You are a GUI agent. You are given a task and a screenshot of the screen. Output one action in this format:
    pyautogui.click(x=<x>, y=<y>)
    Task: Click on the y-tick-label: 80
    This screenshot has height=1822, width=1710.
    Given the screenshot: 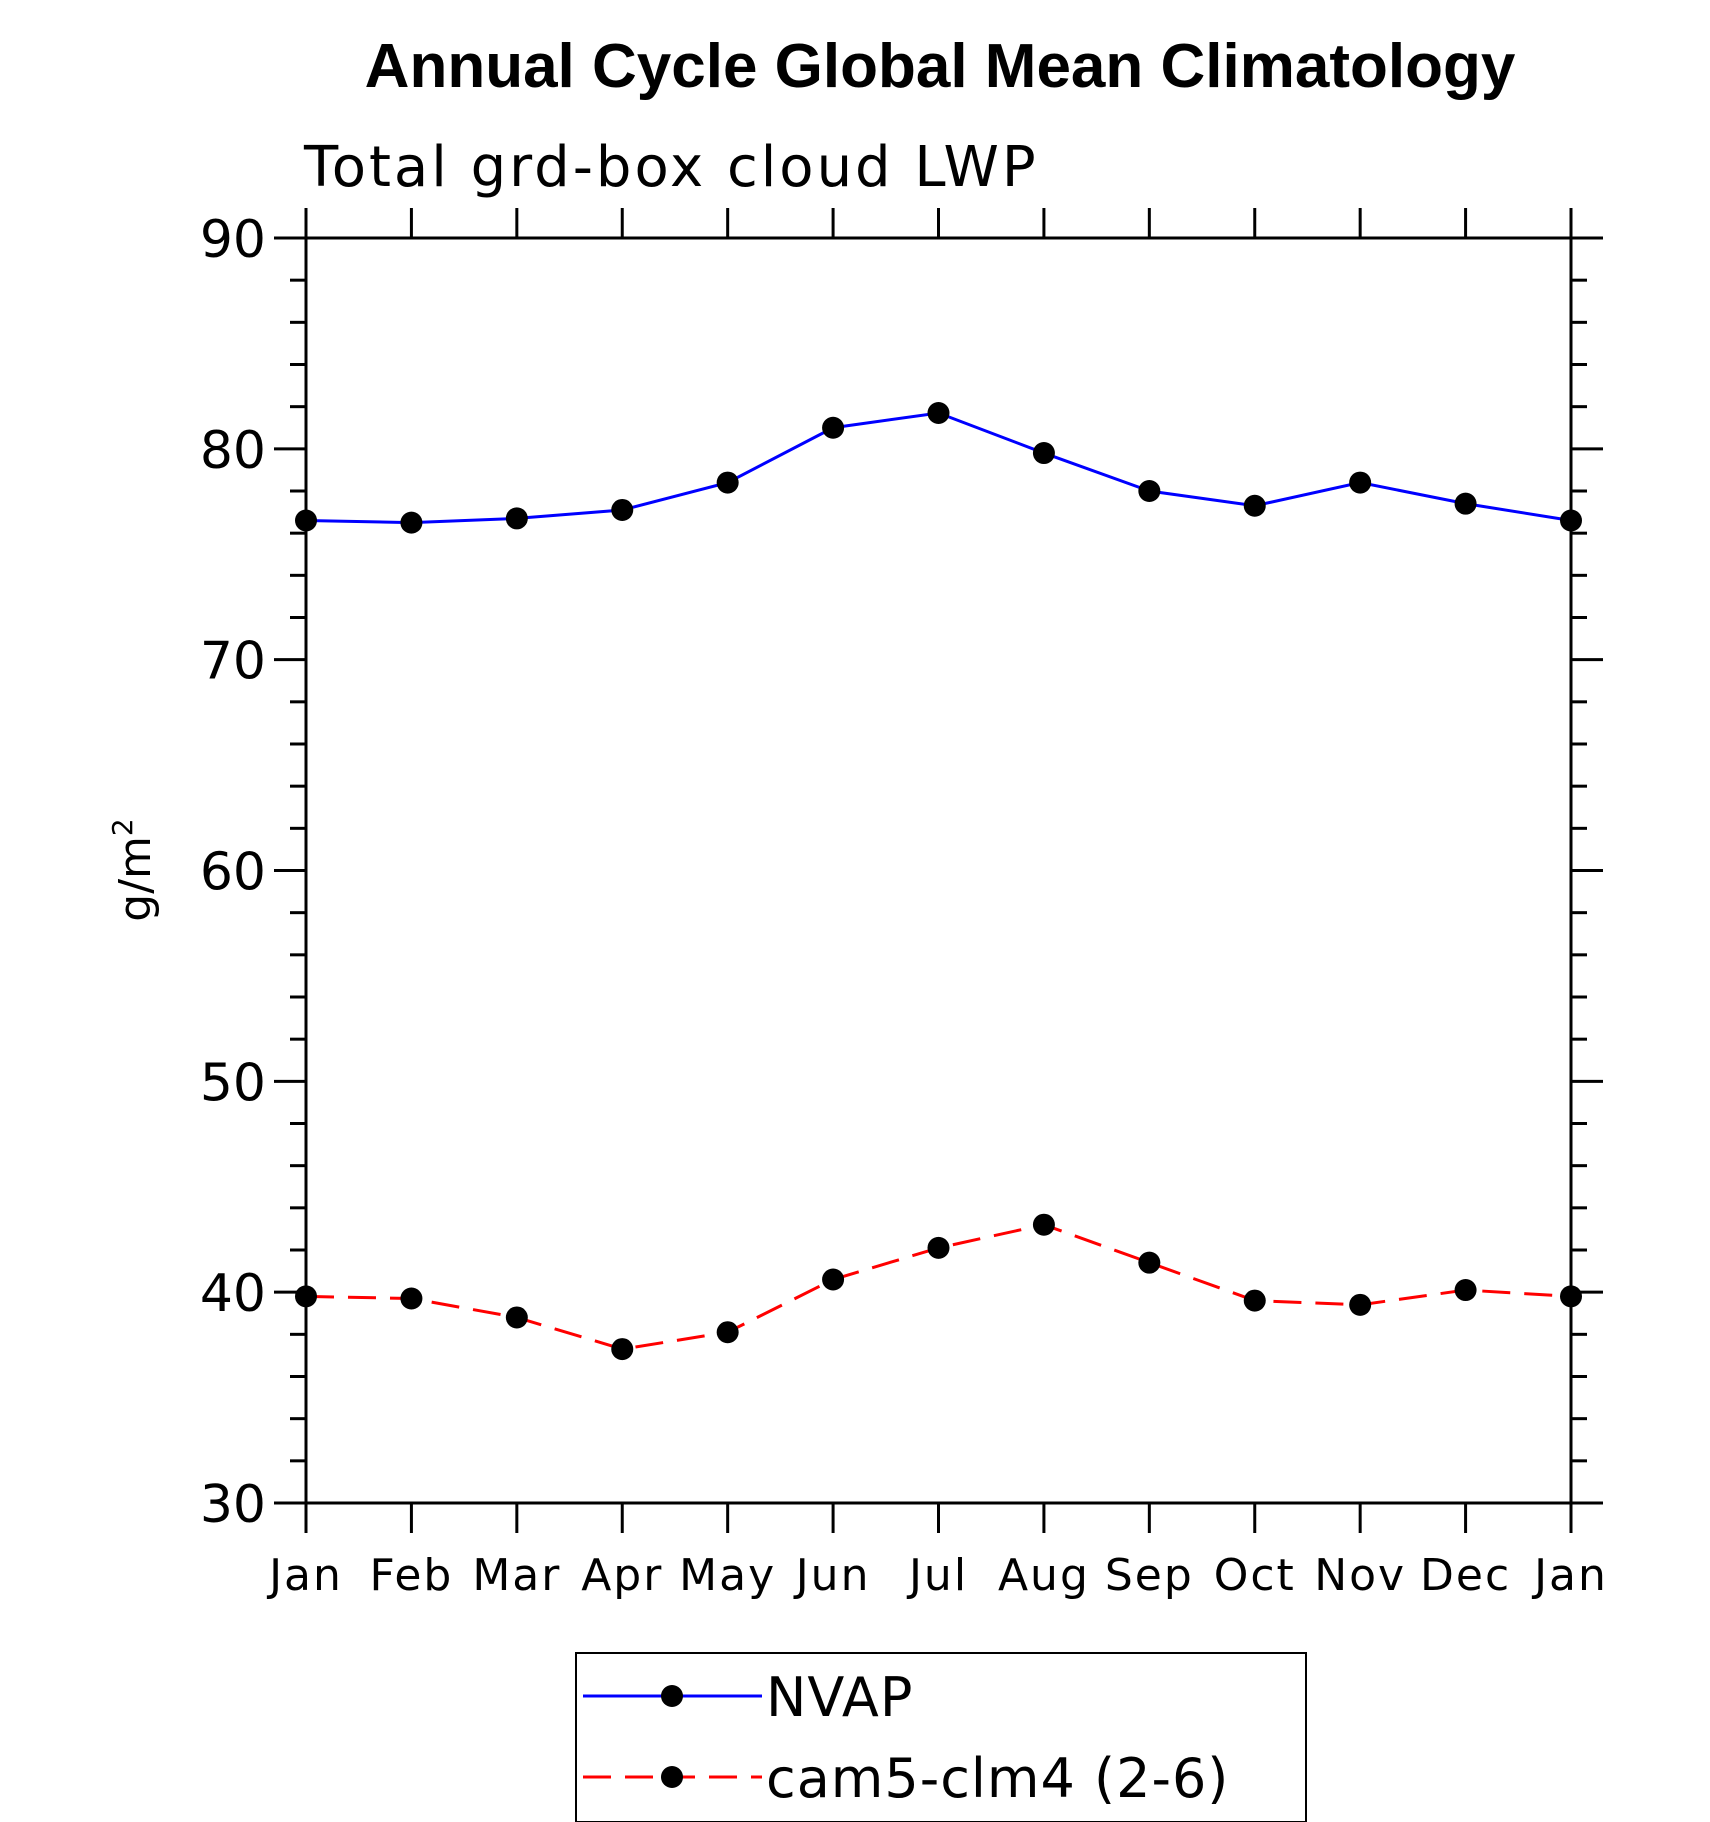 What is the action you would take?
    pyautogui.click(x=233, y=451)
    